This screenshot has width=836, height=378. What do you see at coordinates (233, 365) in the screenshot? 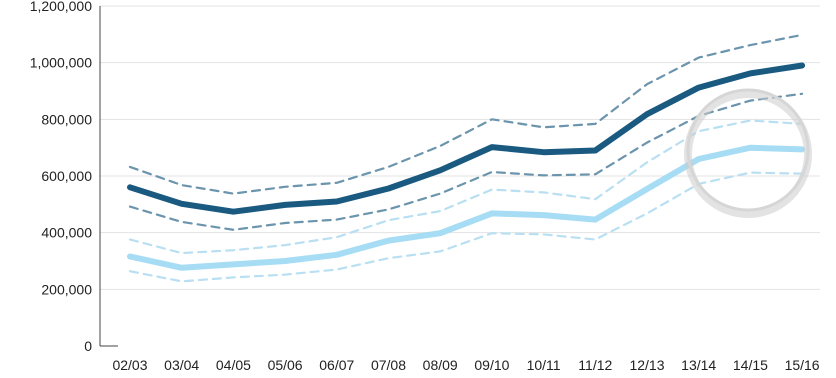
I see `x-tick-label: 04/05` at bounding box center [233, 365].